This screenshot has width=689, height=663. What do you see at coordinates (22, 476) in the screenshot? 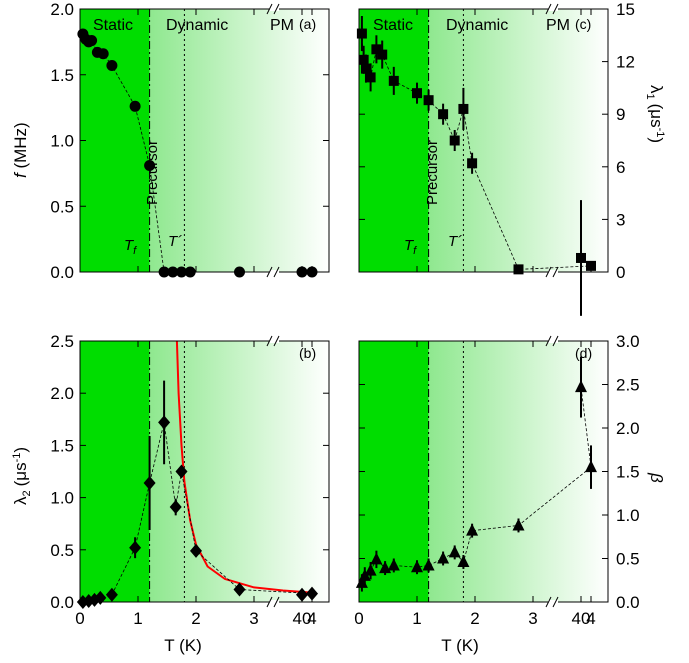
I see `y-axis-title-b: λ2(μs-1)` at bounding box center [22, 476].